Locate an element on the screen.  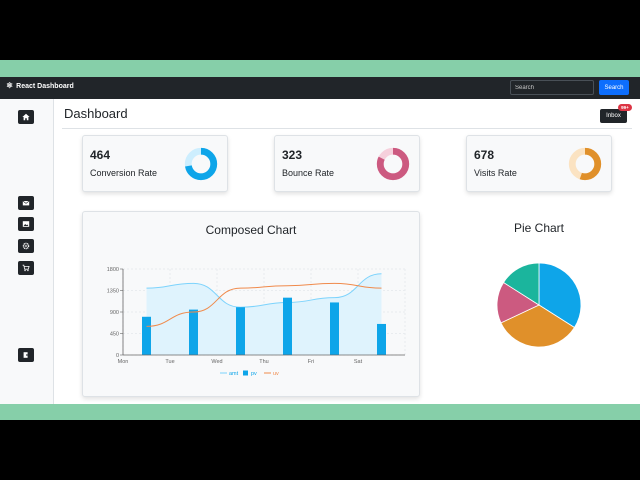
stat-value: 678 is located at coordinates (484, 155).